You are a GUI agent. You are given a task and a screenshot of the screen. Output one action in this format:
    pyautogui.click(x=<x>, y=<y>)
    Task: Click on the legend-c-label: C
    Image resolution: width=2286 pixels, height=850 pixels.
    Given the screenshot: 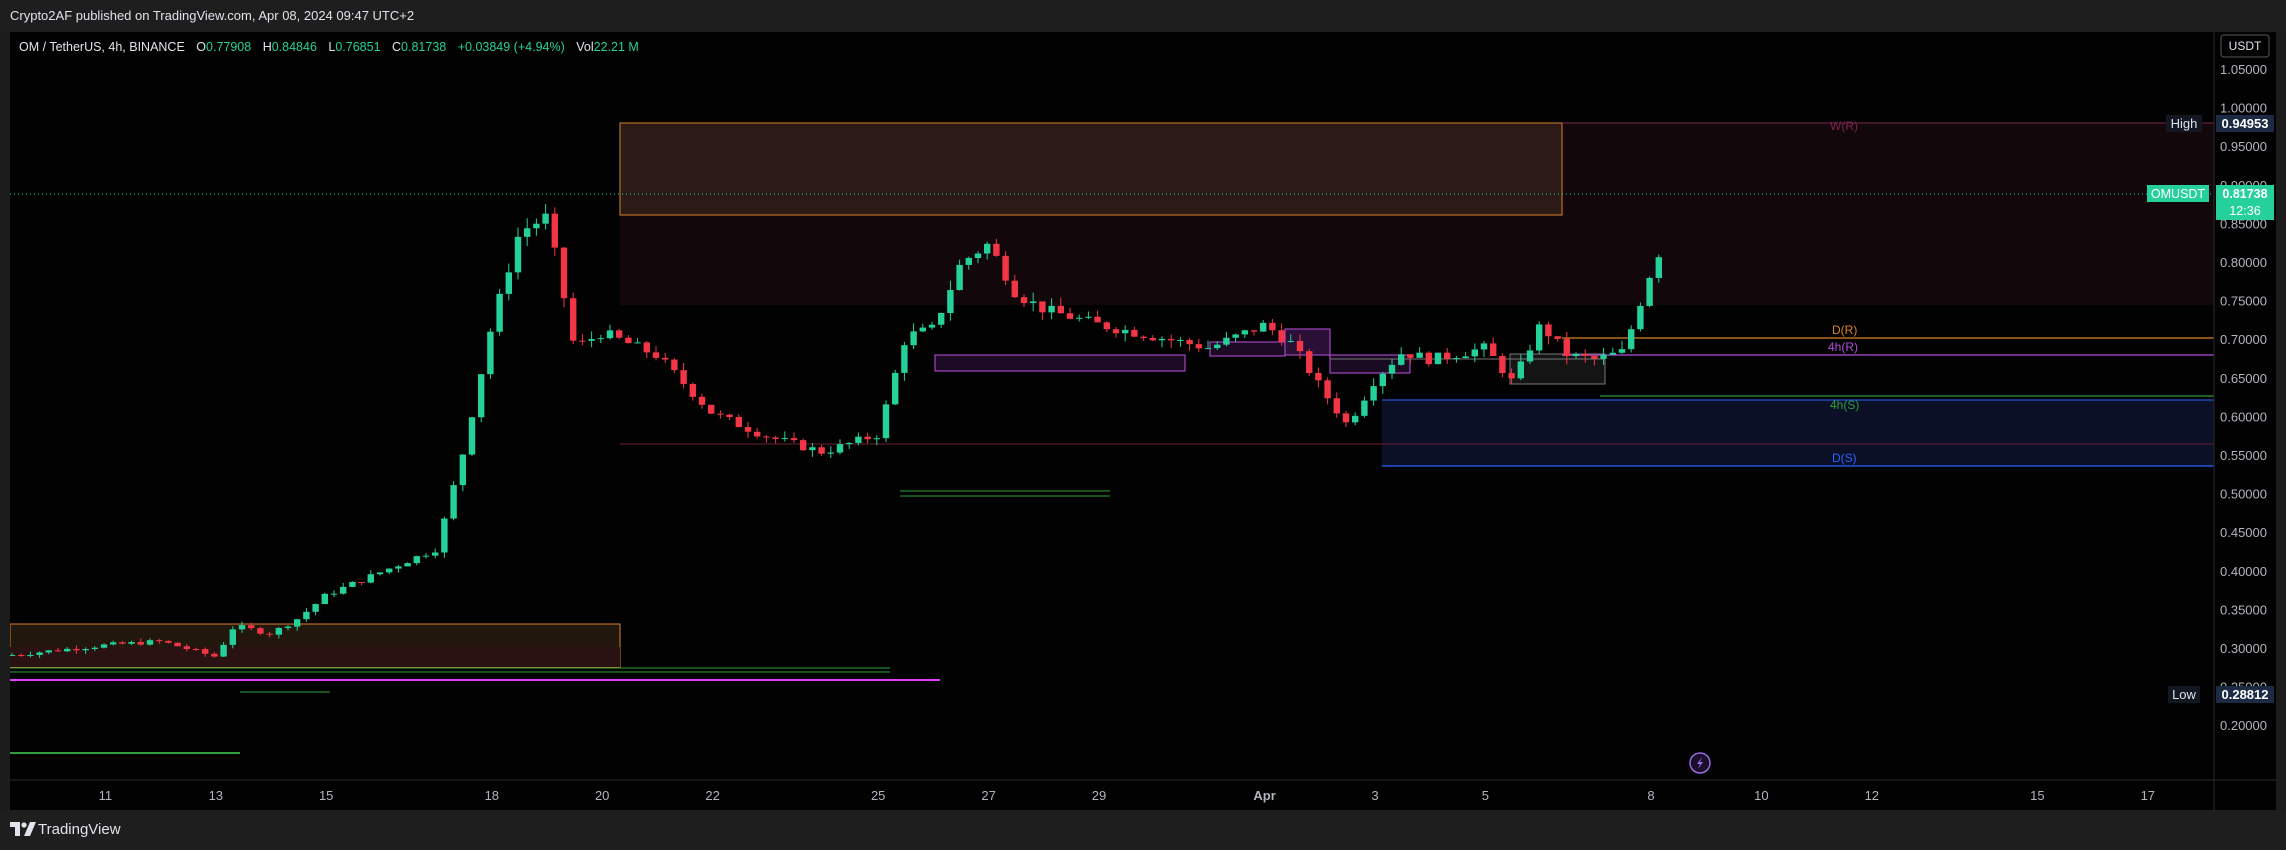 What is the action you would take?
    pyautogui.click(x=396, y=47)
    